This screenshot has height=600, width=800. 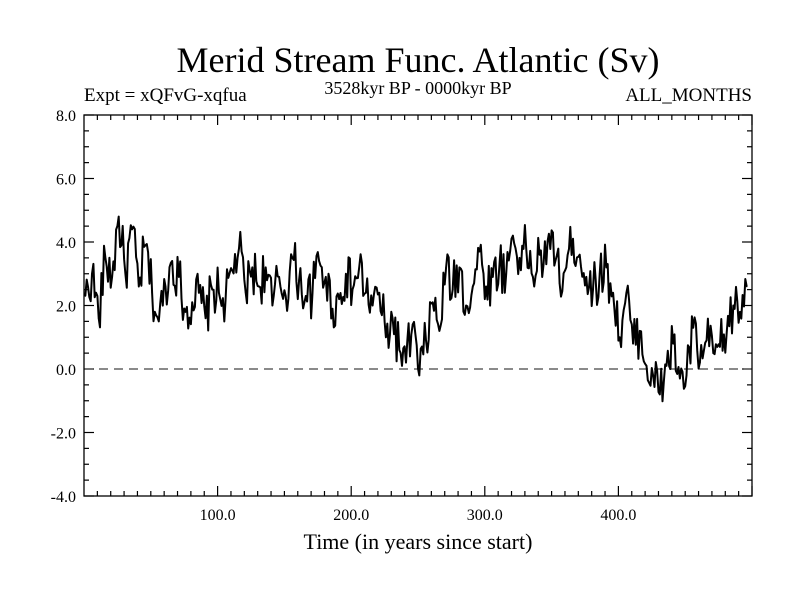 What do you see at coordinates (418, 541) in the screenshot?
I see `x-axis-label: Time (in years since start)` at bounding box center [418, 541].